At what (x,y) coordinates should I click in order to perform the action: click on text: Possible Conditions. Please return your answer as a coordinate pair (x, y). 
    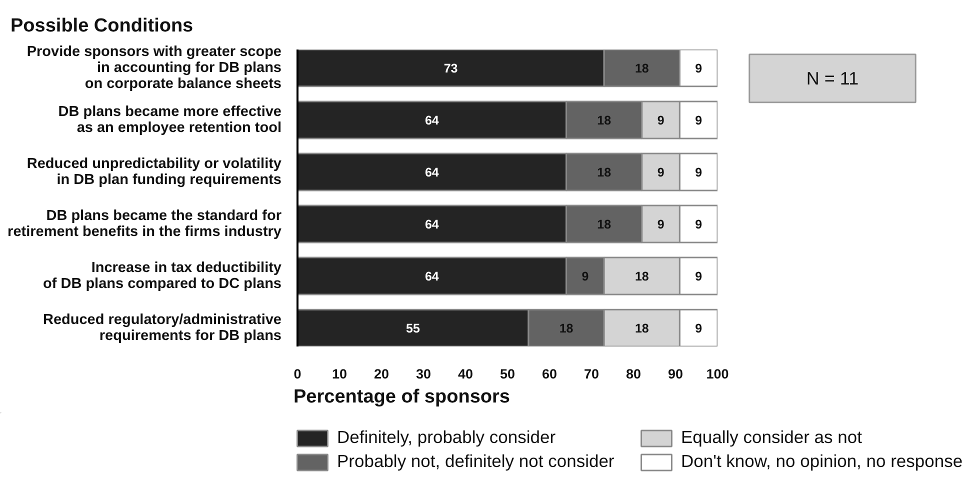
    Looking at the image, I should click on (102, 26).